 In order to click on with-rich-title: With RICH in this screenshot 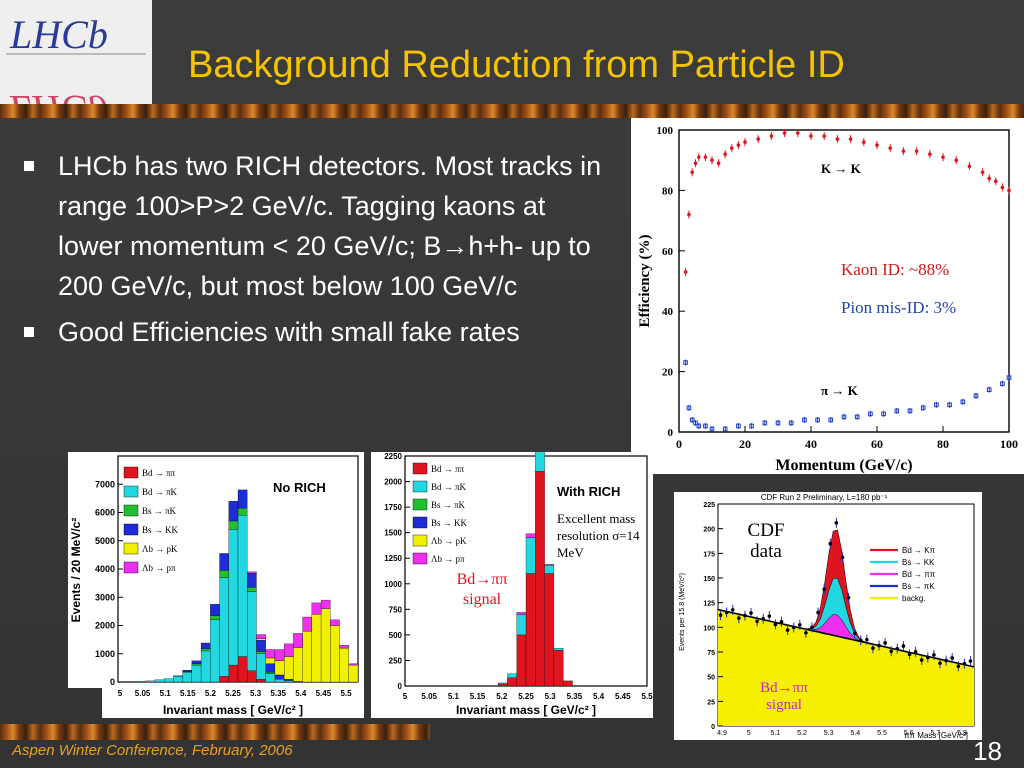, I will do `click(588, 491)`.